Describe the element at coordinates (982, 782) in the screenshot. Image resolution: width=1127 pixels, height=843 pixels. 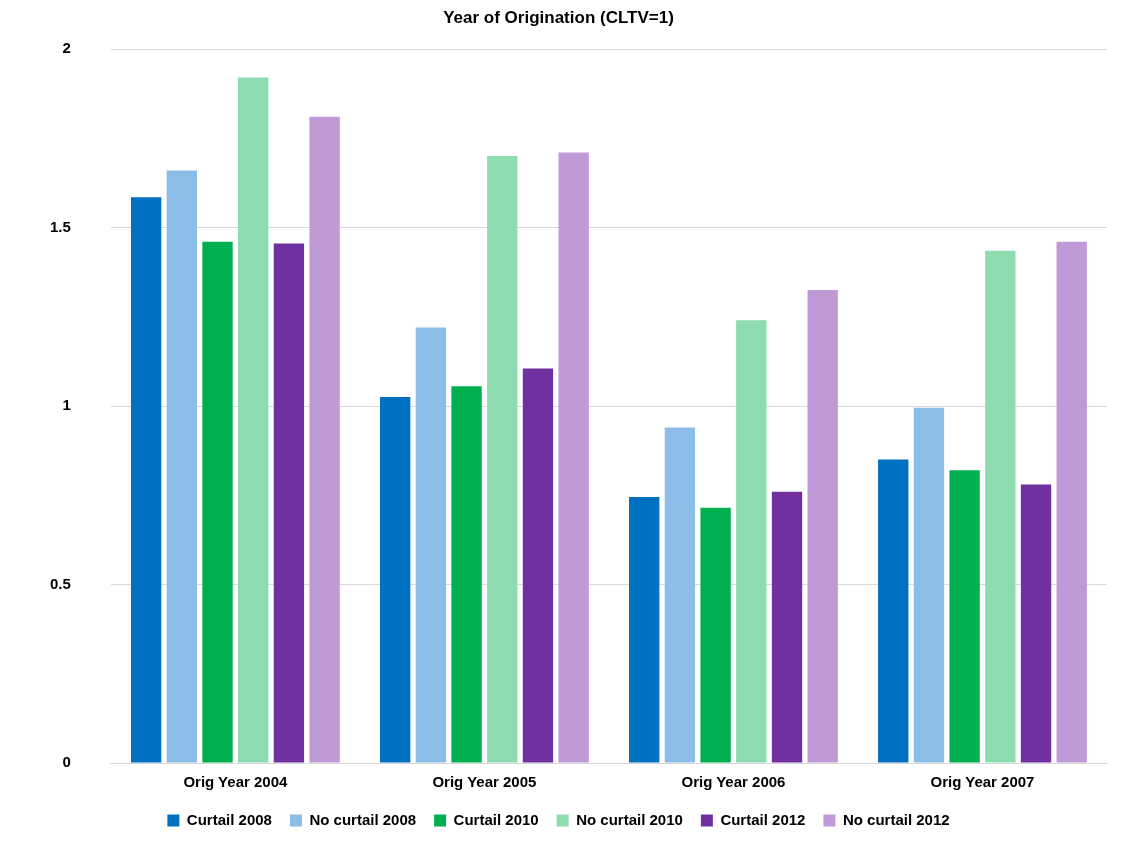
I see `x-tick-label: Orig Year 2007` at that location.